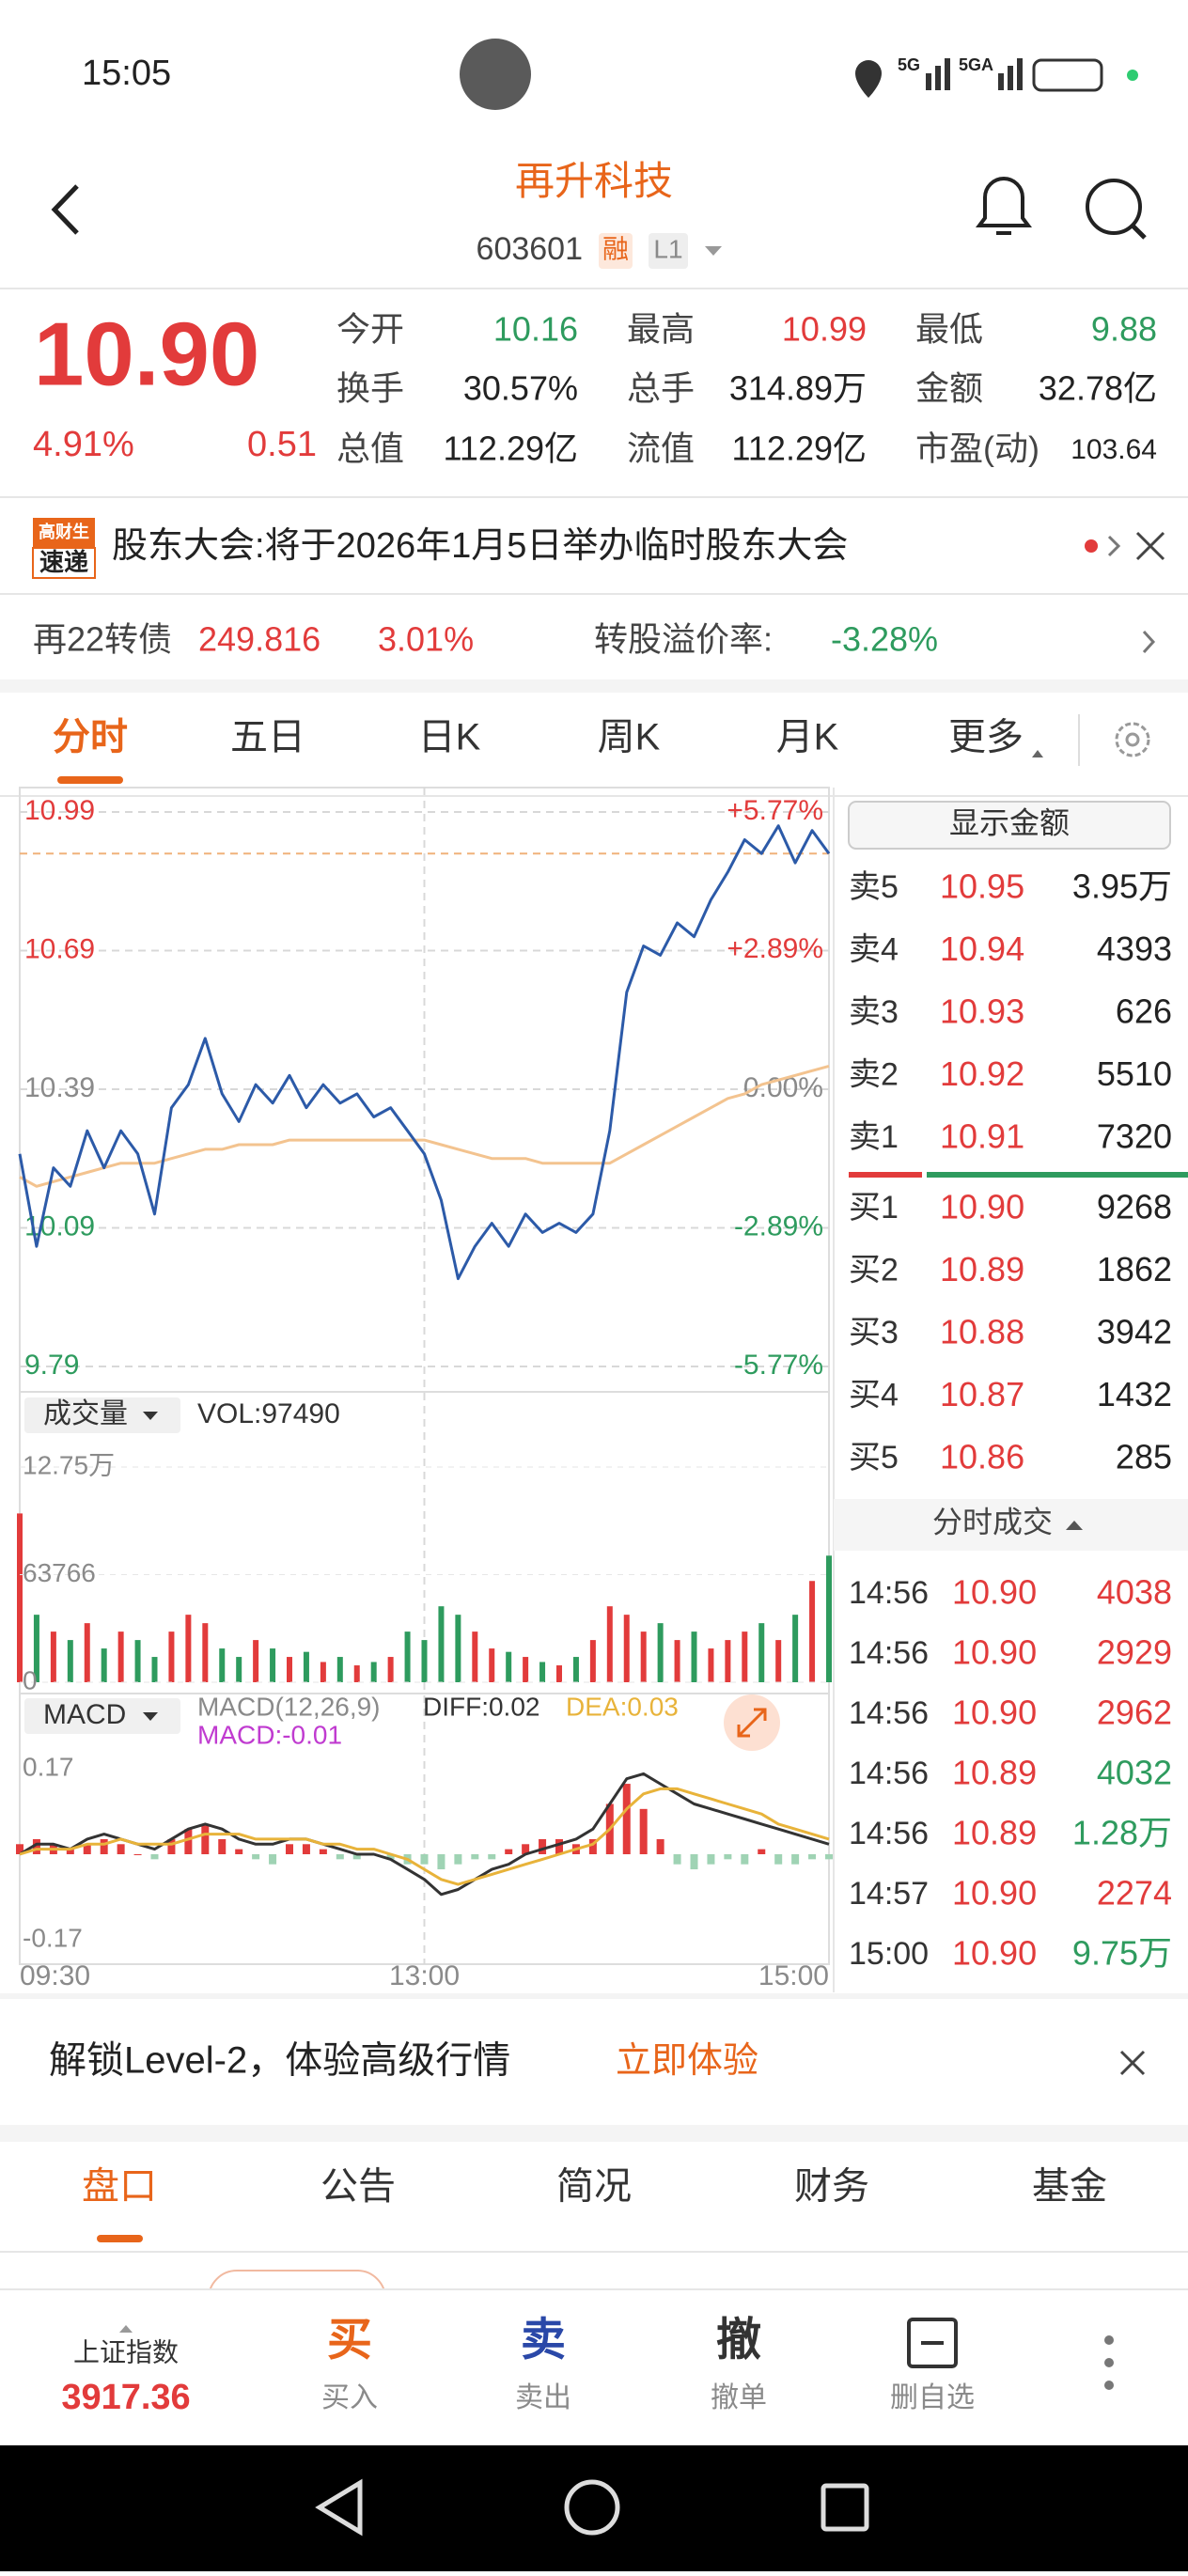  What do you see at coordinates (592, 2507) in the screenshot?
I see `nav-home` at bounding box center [592, 2507].